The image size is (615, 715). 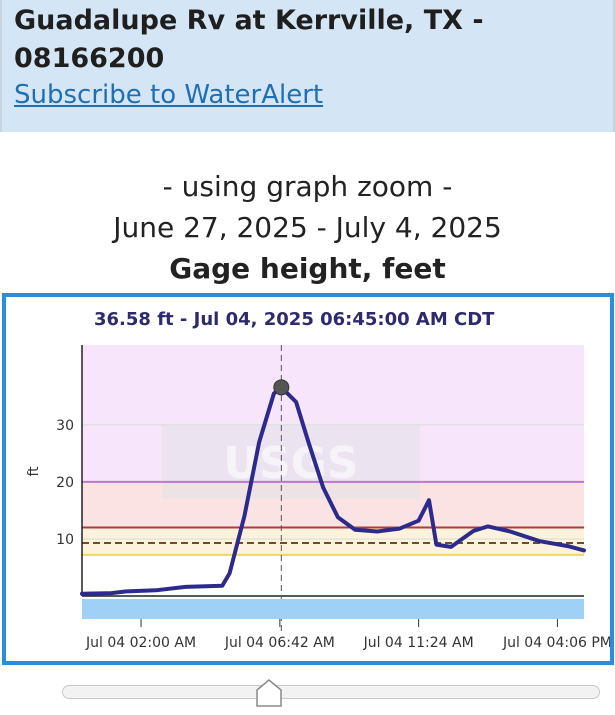 I want to click on zoom-slider-thumb, so click(x=269, y=693).